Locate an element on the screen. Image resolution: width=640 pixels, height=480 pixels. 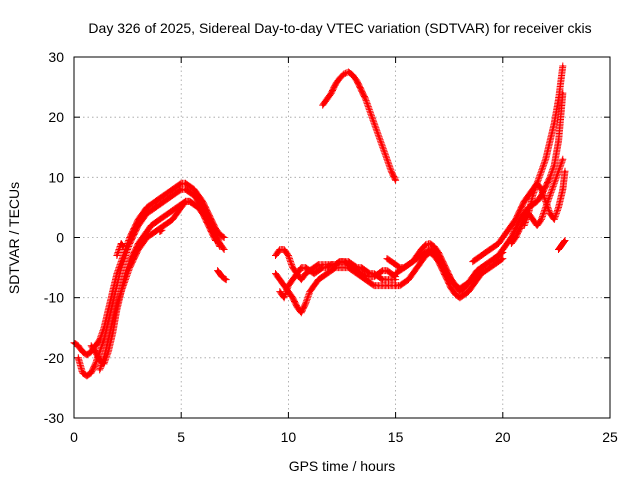
series-s18 is located at coordinates (544, 198).